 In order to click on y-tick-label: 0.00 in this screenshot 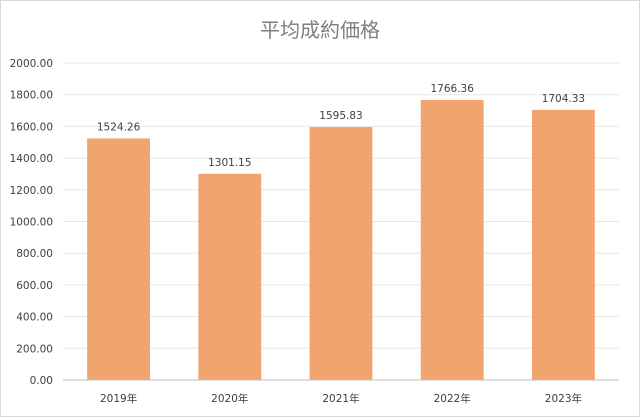, I will do `click(41, 381)`.